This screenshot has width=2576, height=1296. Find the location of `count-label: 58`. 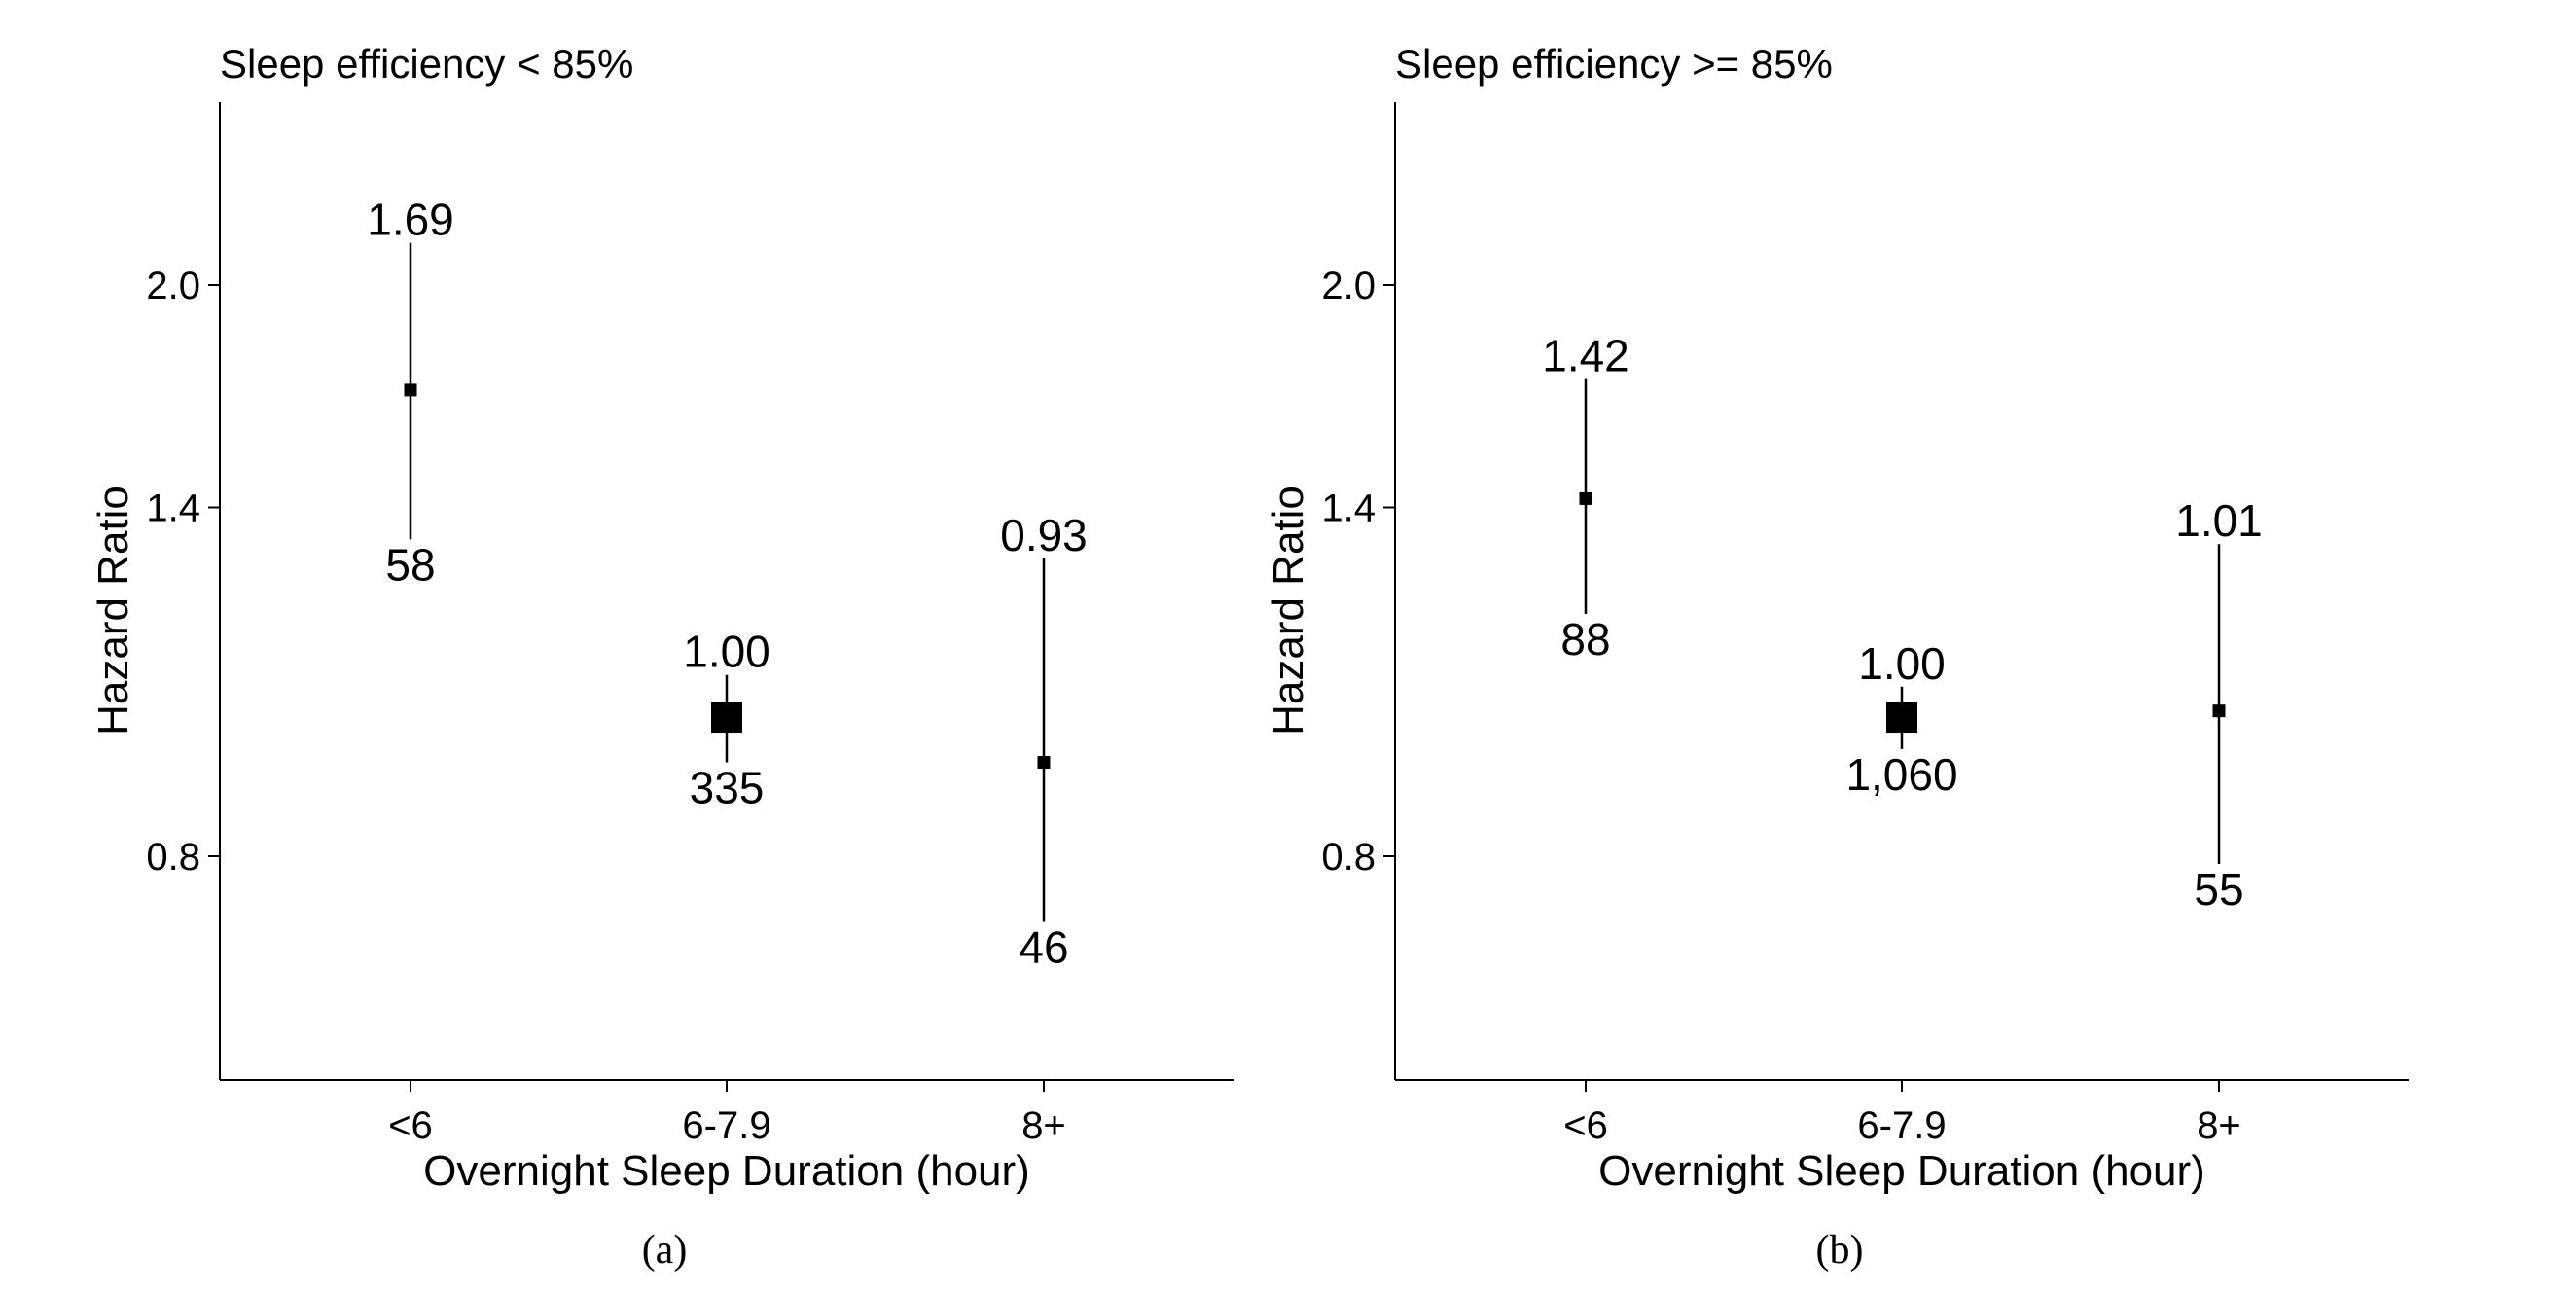

count-label: 58 is located at coordinates (410, 564).